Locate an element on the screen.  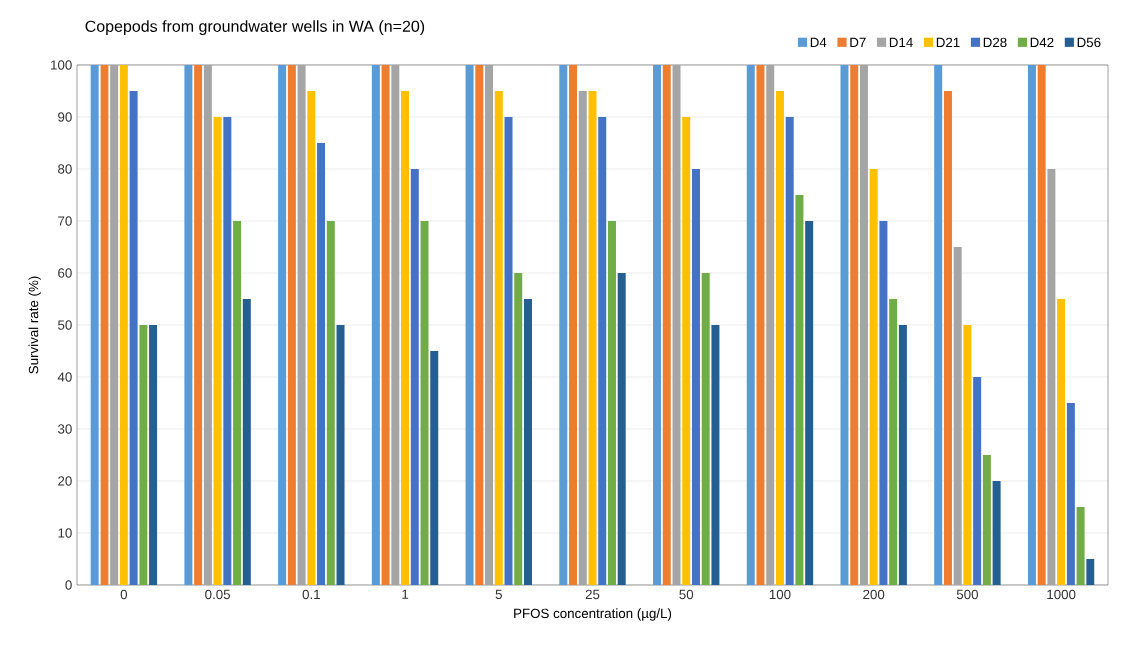
x-tick-label: 0.05 is located at coordinates (218, 594).